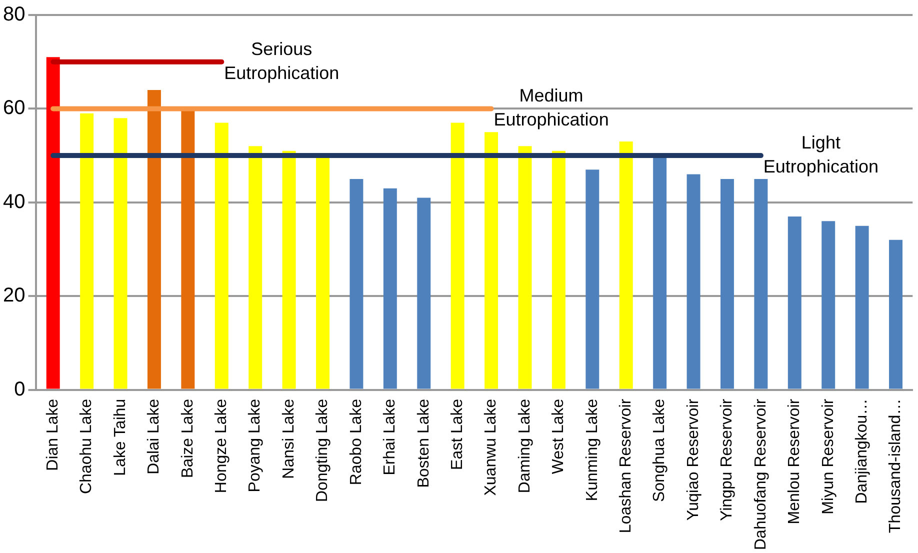  I want to click on x-tick-label: Bosten Lake, so click(423, 443).